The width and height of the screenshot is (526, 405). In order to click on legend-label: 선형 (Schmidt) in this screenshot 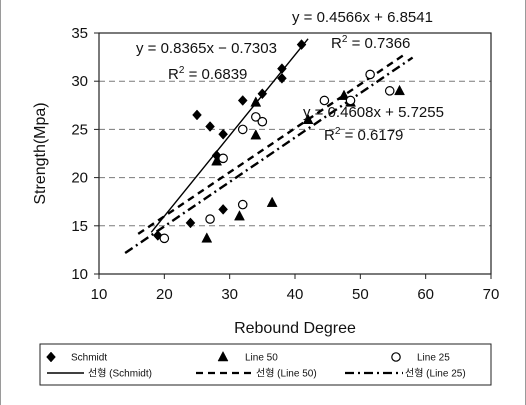, I will do `click(120, 374)`.